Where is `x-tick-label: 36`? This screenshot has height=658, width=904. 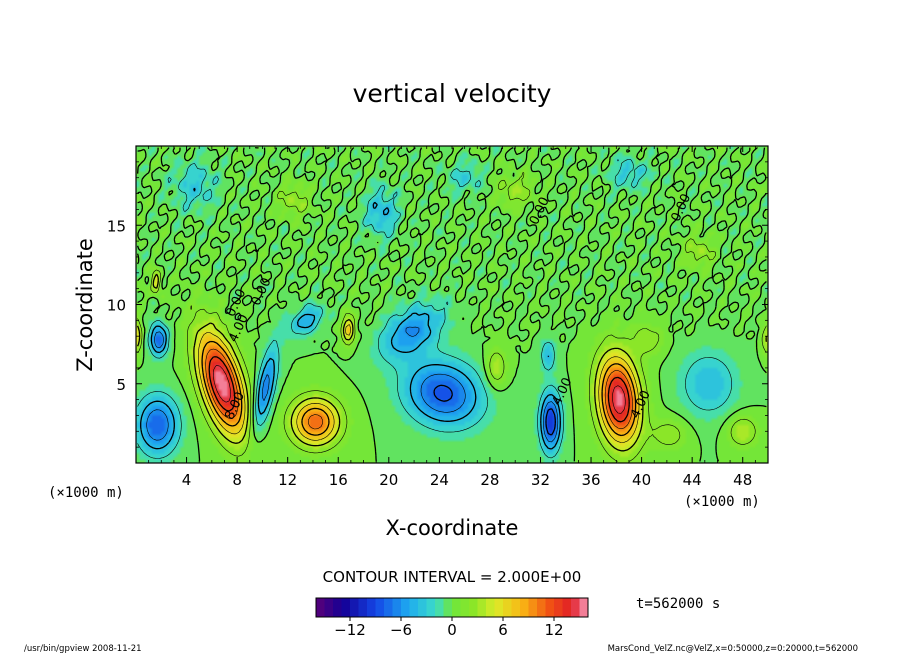 x-tick-label: 36 is located at coordinates (590, 480).